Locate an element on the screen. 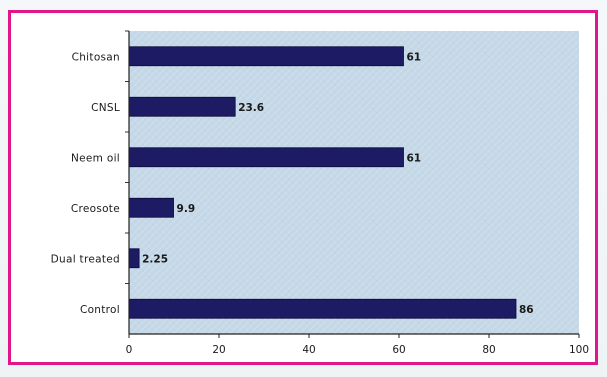  category-label-3: Creosote is located at coordinates (95, 209).